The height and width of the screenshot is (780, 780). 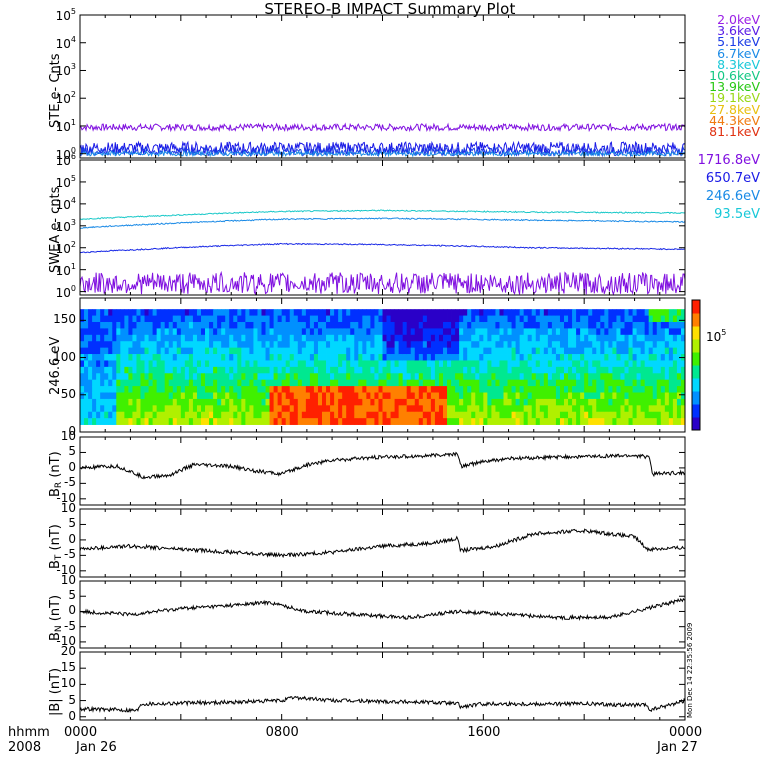 What do you see at coordinates (382, 471) in the screenshot?
I see `br-panel` at bounding box center [382, 471].